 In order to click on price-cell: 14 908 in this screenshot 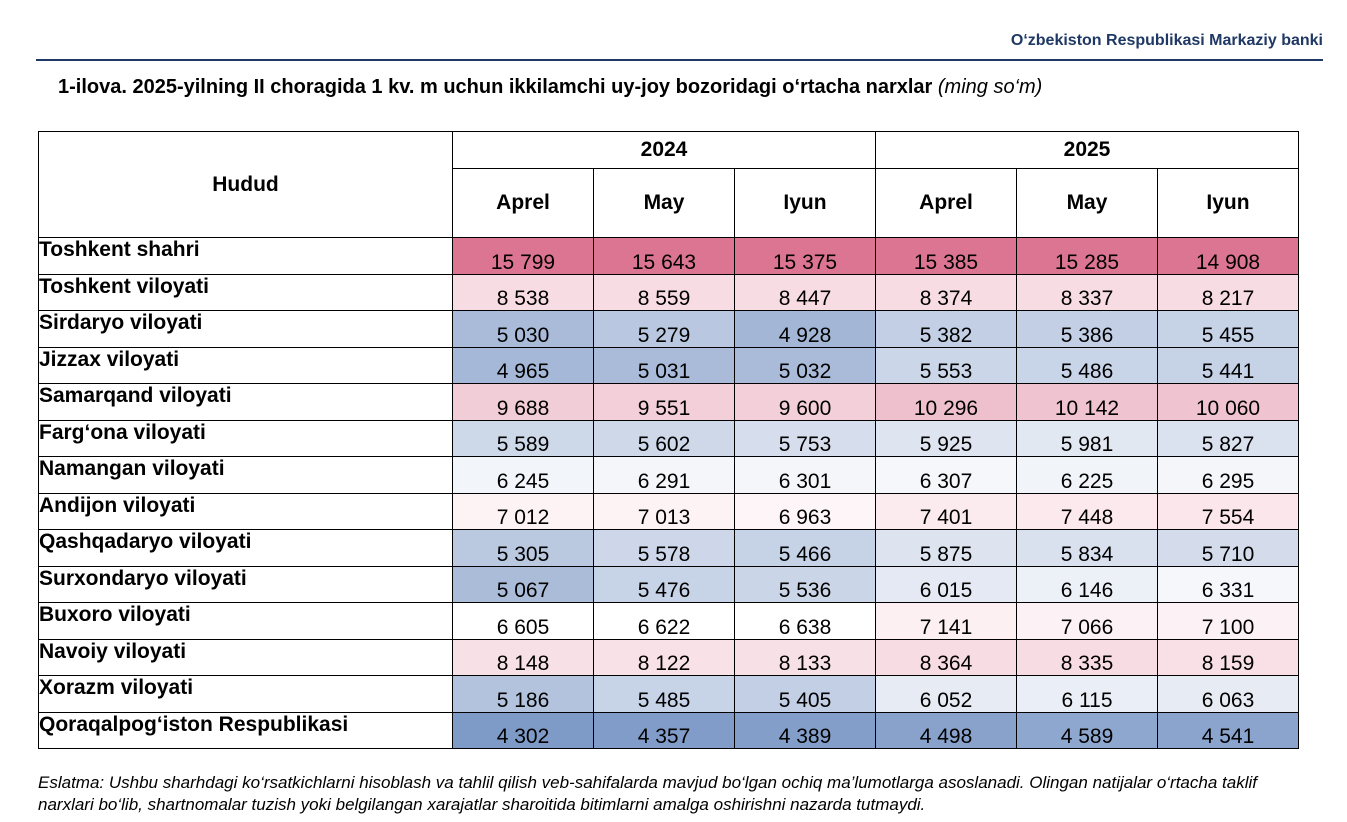, I will do `click(1228, 256)`.